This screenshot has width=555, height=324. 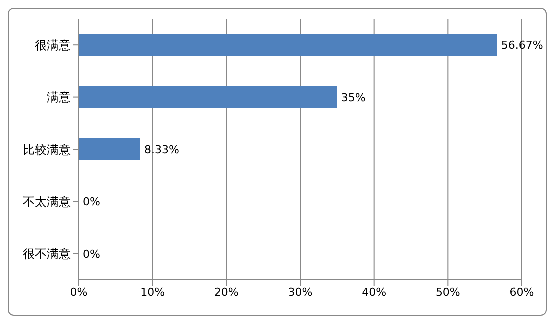 What do you see at coordinates (162, 150) in the screenshot?
I see `data-label: 8.33%` at bounding box center [162, 150].